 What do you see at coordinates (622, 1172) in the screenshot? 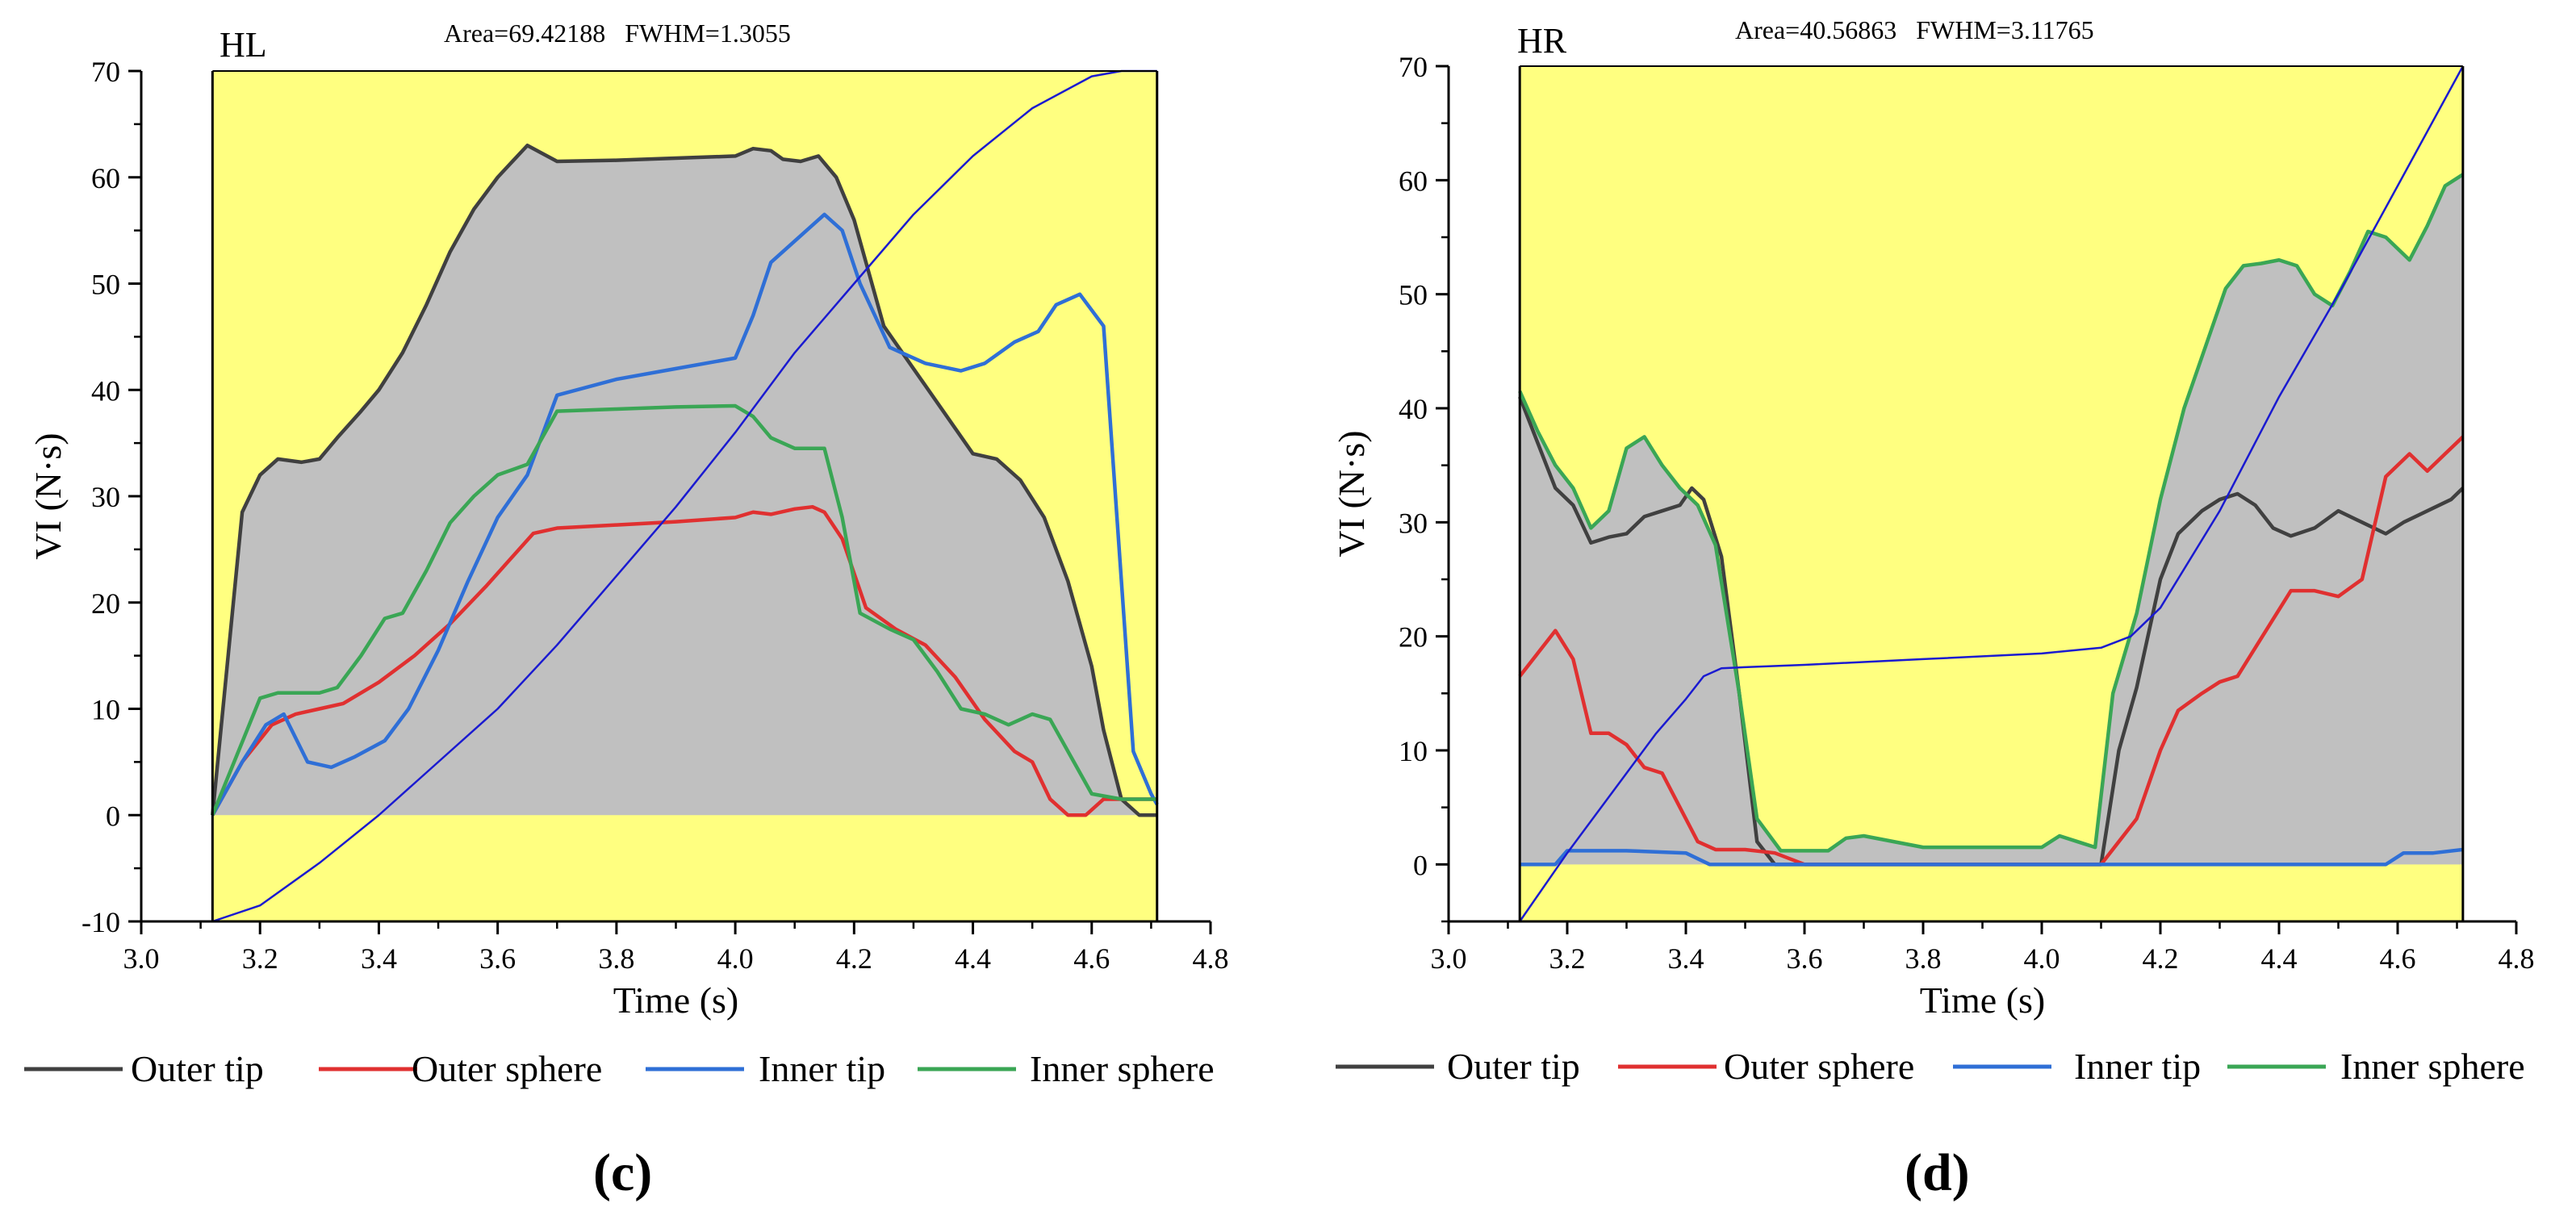
I see `panel-label: (c)` at bounding box center [622, 1172].